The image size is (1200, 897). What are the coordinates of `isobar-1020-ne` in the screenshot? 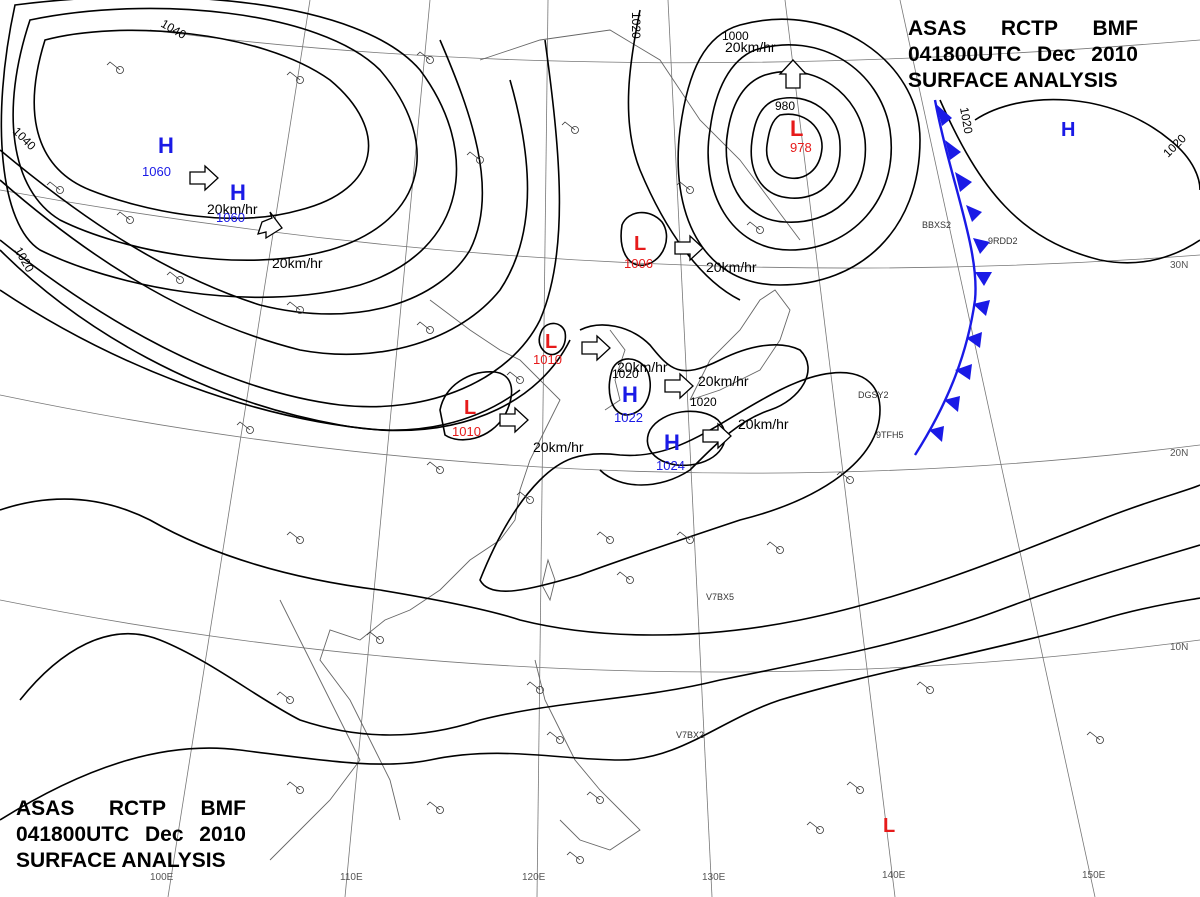 It's located at (1087, 144).